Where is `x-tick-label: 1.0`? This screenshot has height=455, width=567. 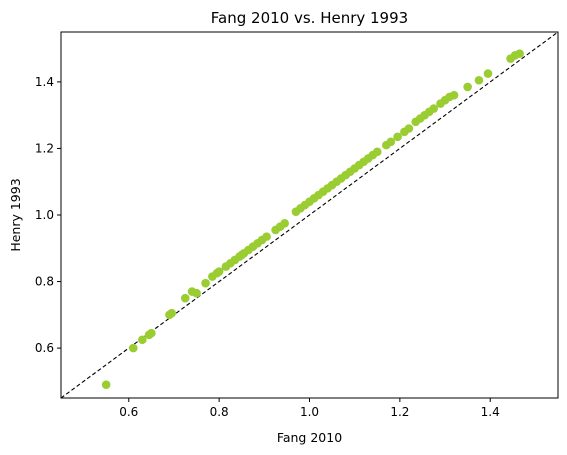 x-tick-label: 1.0 is located at coordinates (309, 412).